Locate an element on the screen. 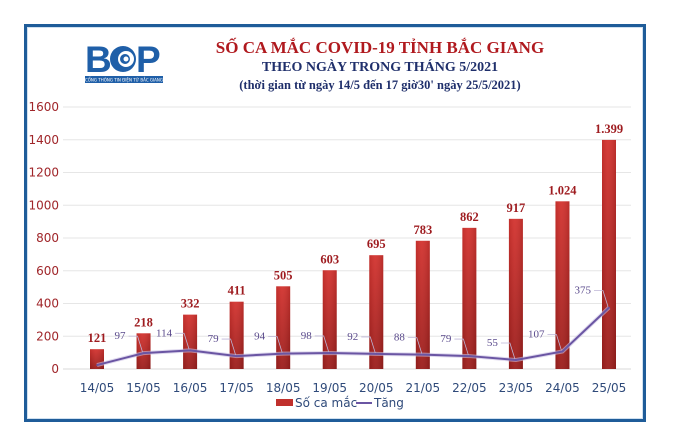 This screenshot has height=446, width=684. x-tick-label: 21/05 is located at coordinates (423, 388).